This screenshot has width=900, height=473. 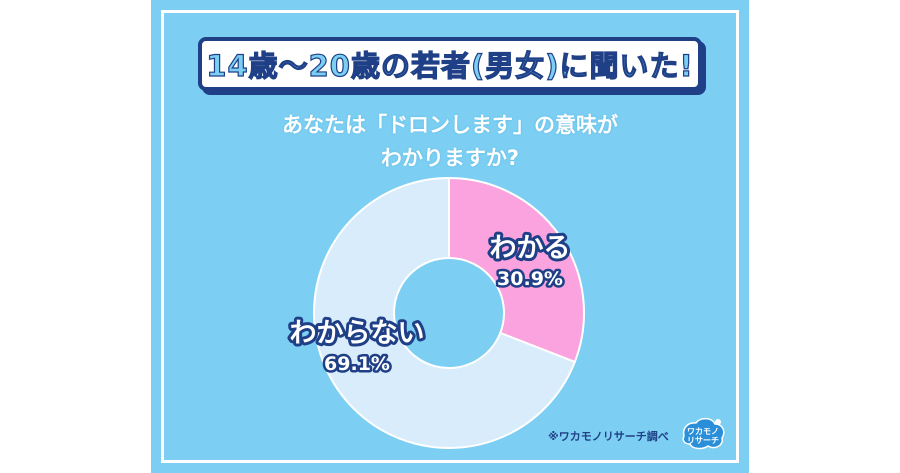 I want to click on slice-label-wakaranai: わからない, so click(x=357, y=333).